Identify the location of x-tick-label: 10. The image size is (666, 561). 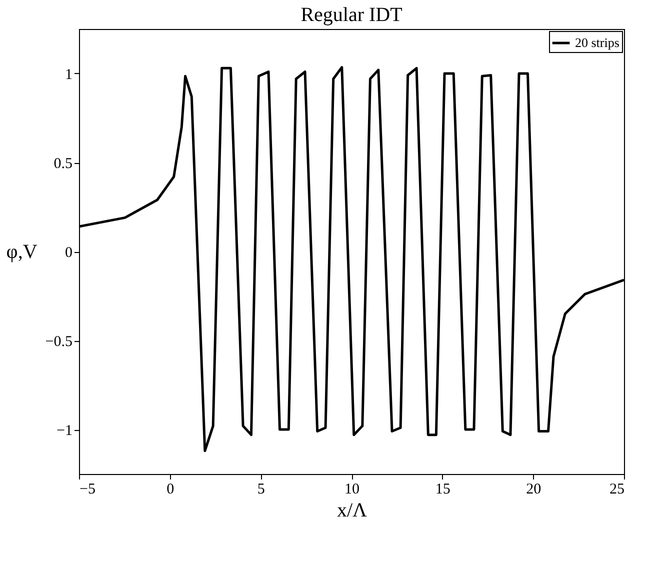
(352, 490).